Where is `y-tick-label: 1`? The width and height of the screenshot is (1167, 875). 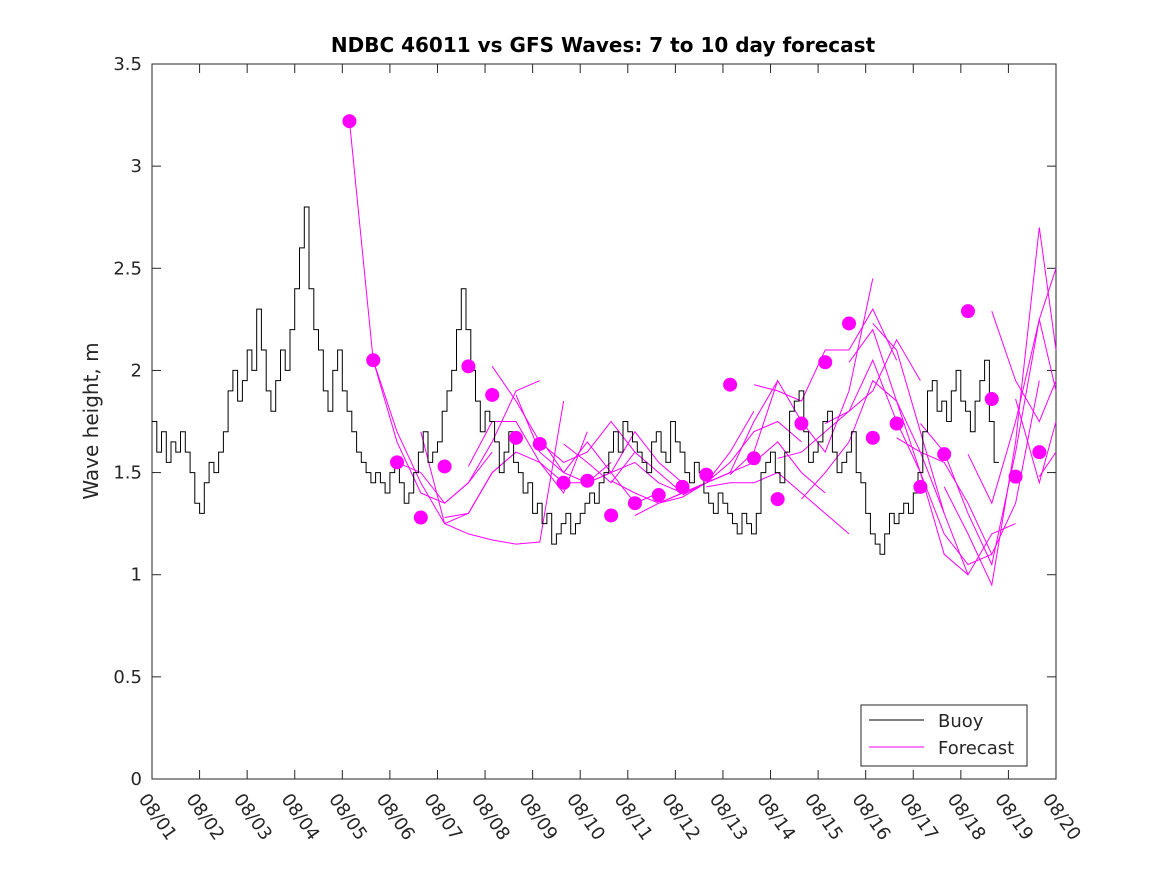
y-tick-label: 1 is located at coordinates (136, 575).